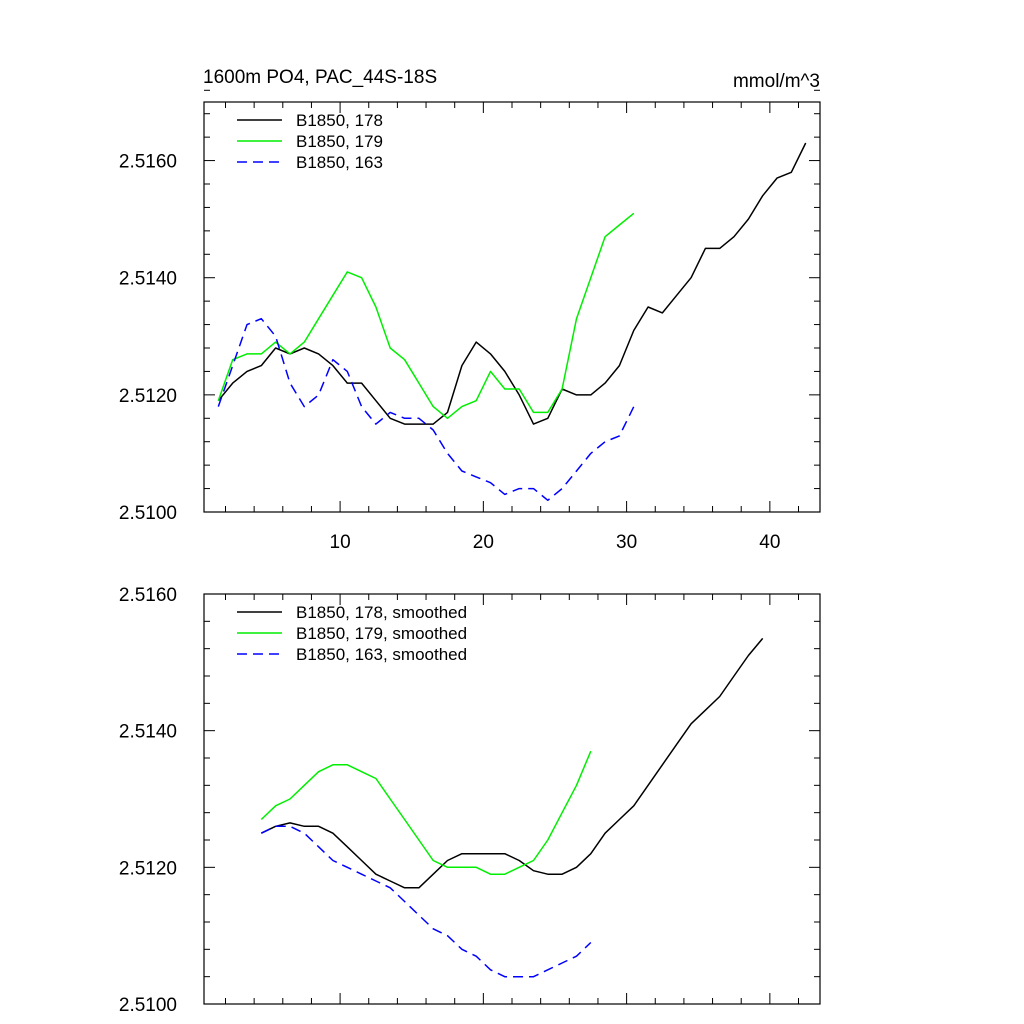 This screenshot has width=1024, height=1024. What do you see at coordinates (626, 542) in the screenshot?
I see `x-tick-label: 30` at bounding box center [626, 542].